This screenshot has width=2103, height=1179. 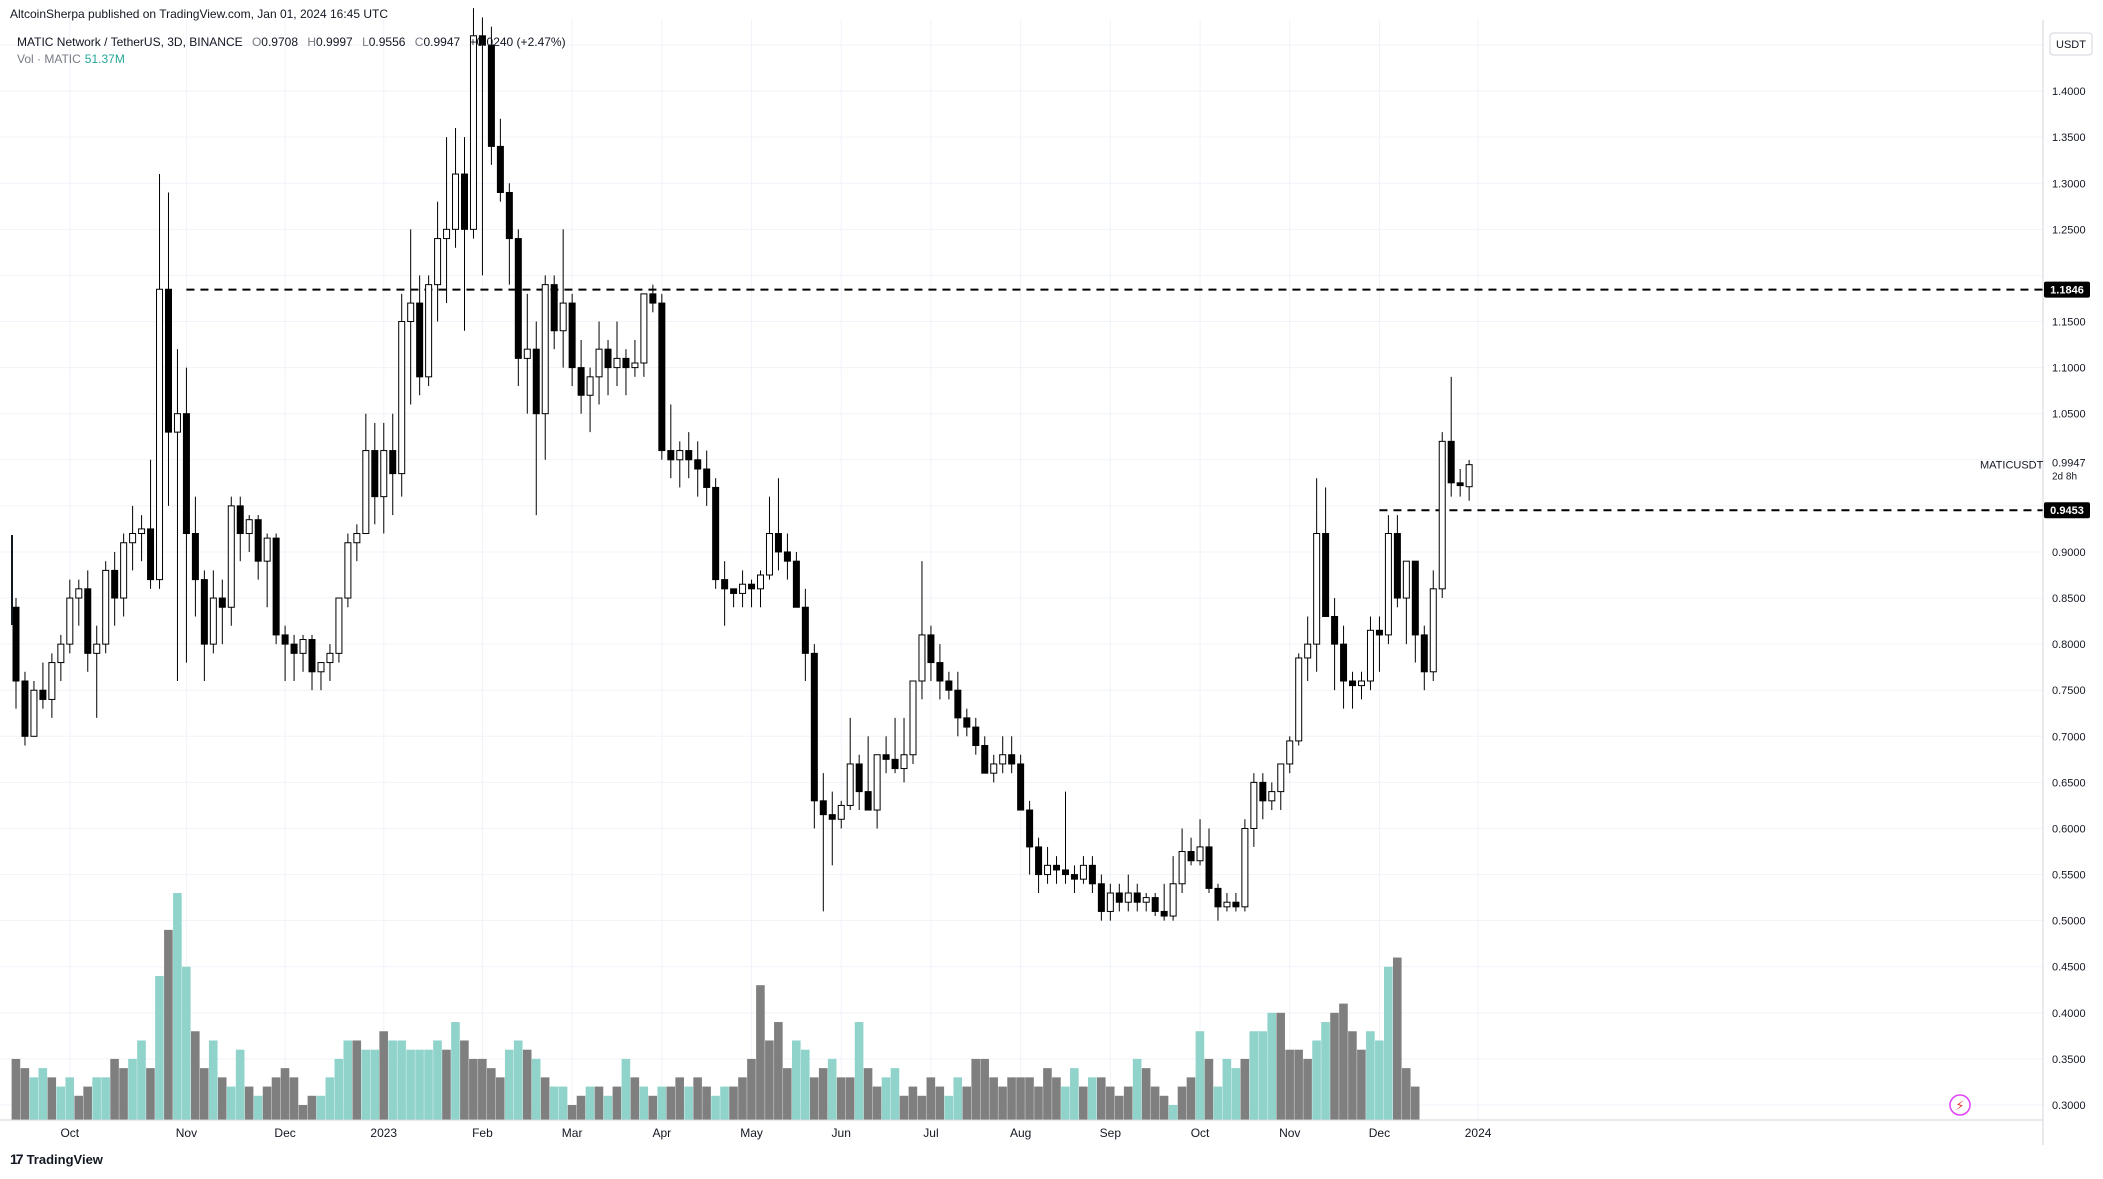 I want to click on price-tick-label: 0.4500, so click(x=2069, y=968).